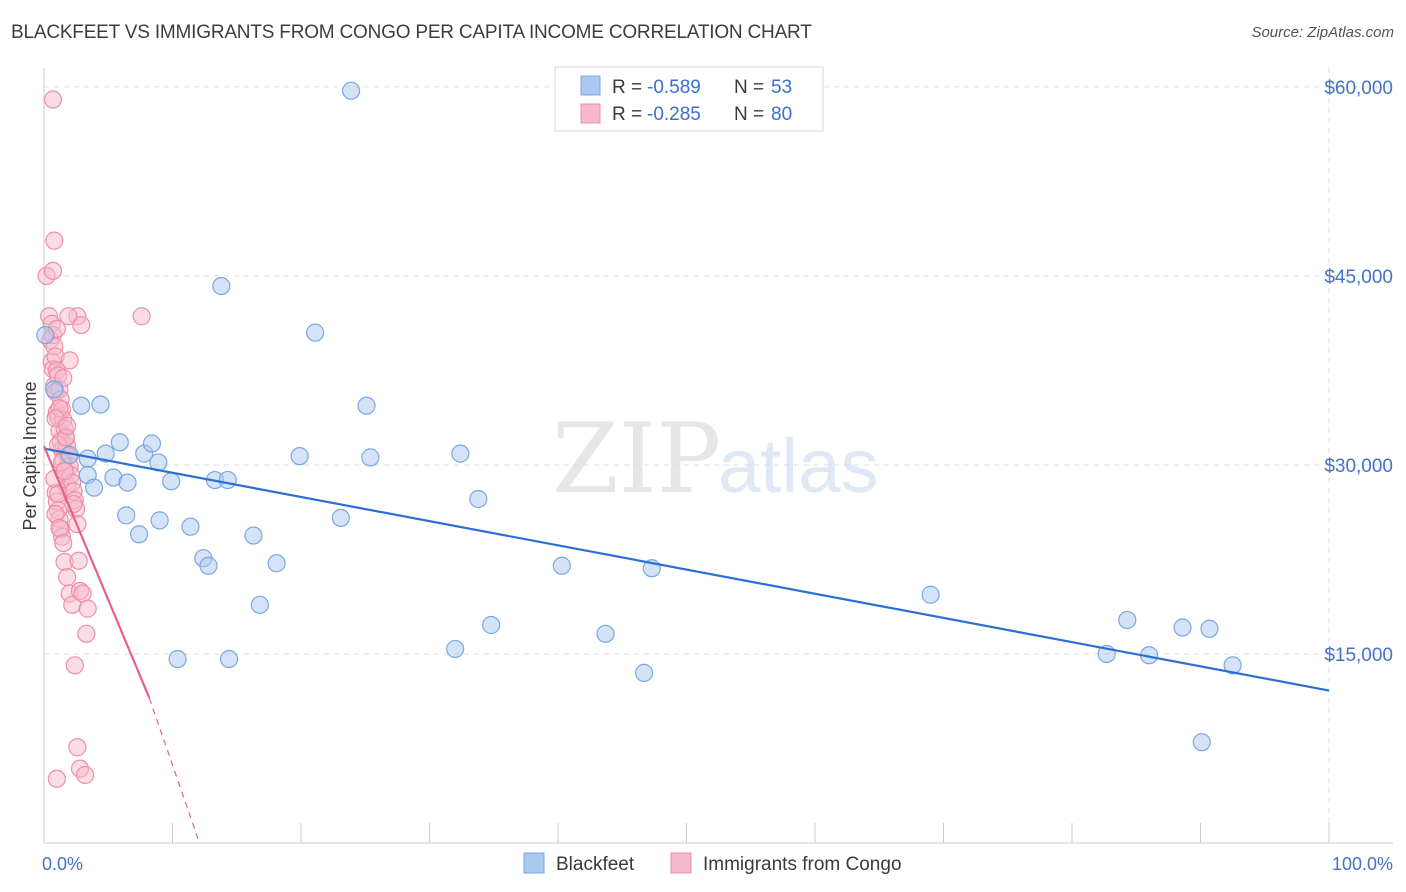 This screenshot has height=892, width=1406. I want to click on legend-row2-n-label: N =, so click(749, 114).